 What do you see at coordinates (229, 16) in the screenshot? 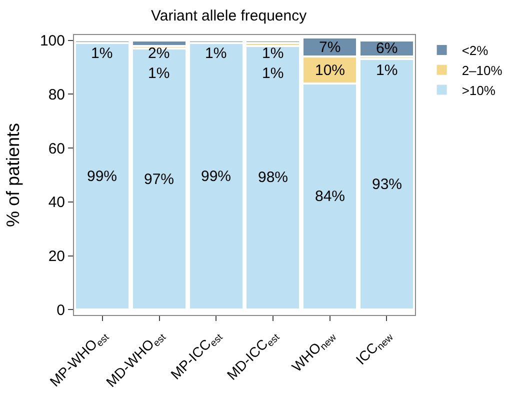
I see `chart-title: Variant allele frequency` at bounding box center [229, 16].